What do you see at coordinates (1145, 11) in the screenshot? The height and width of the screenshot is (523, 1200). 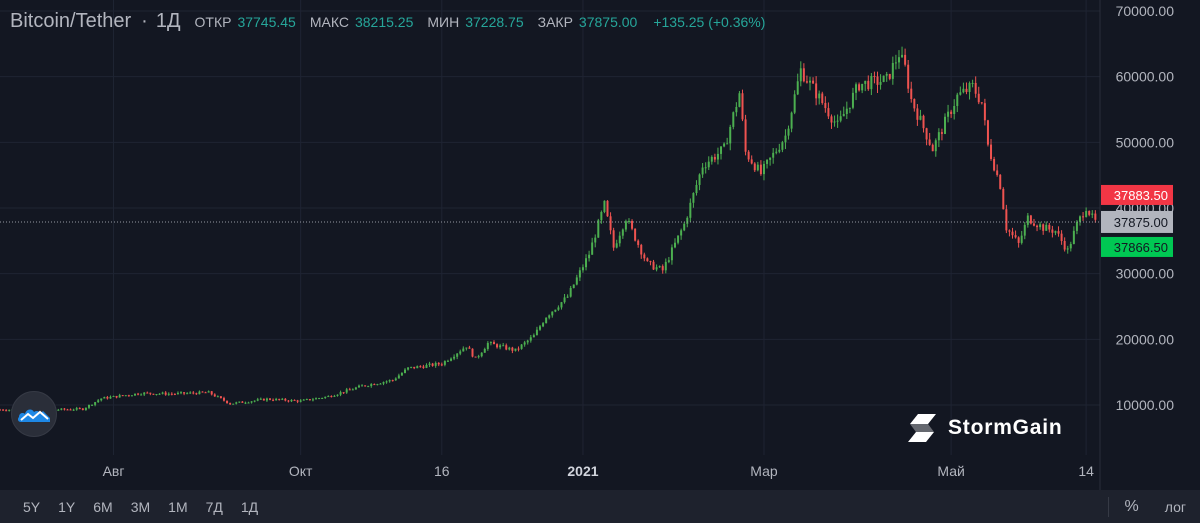 I see `y-tick-label: 70000.00` at bounding box center [1145, 11].